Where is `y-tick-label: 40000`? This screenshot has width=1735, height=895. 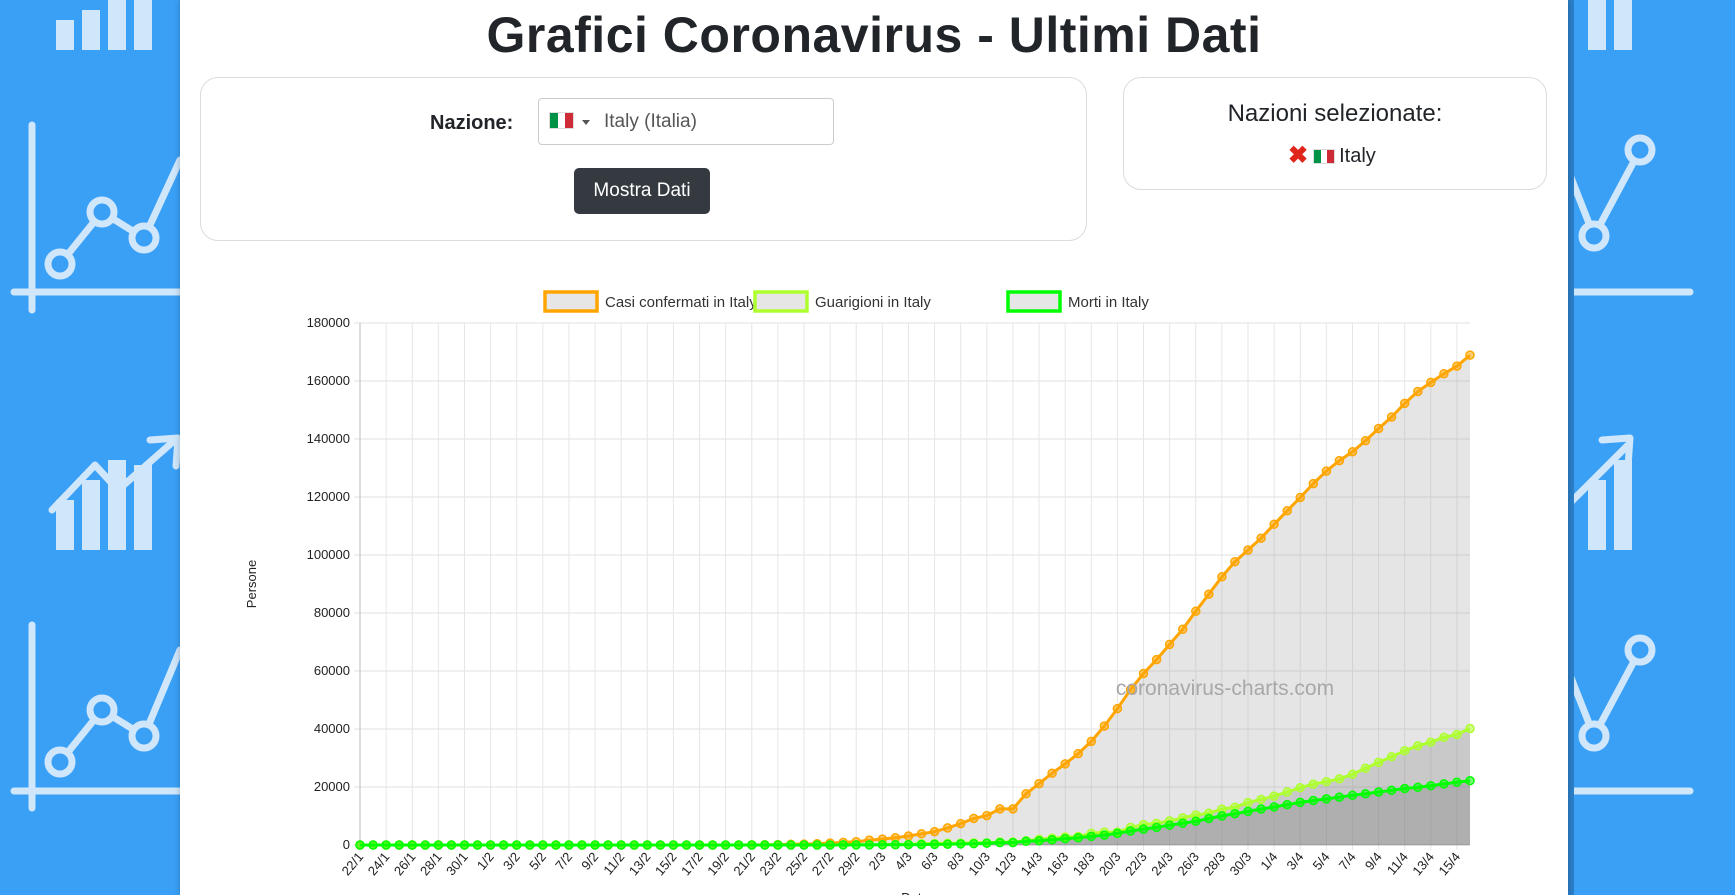
y-tick-label: 40000 is located at coordinates (332, 728).